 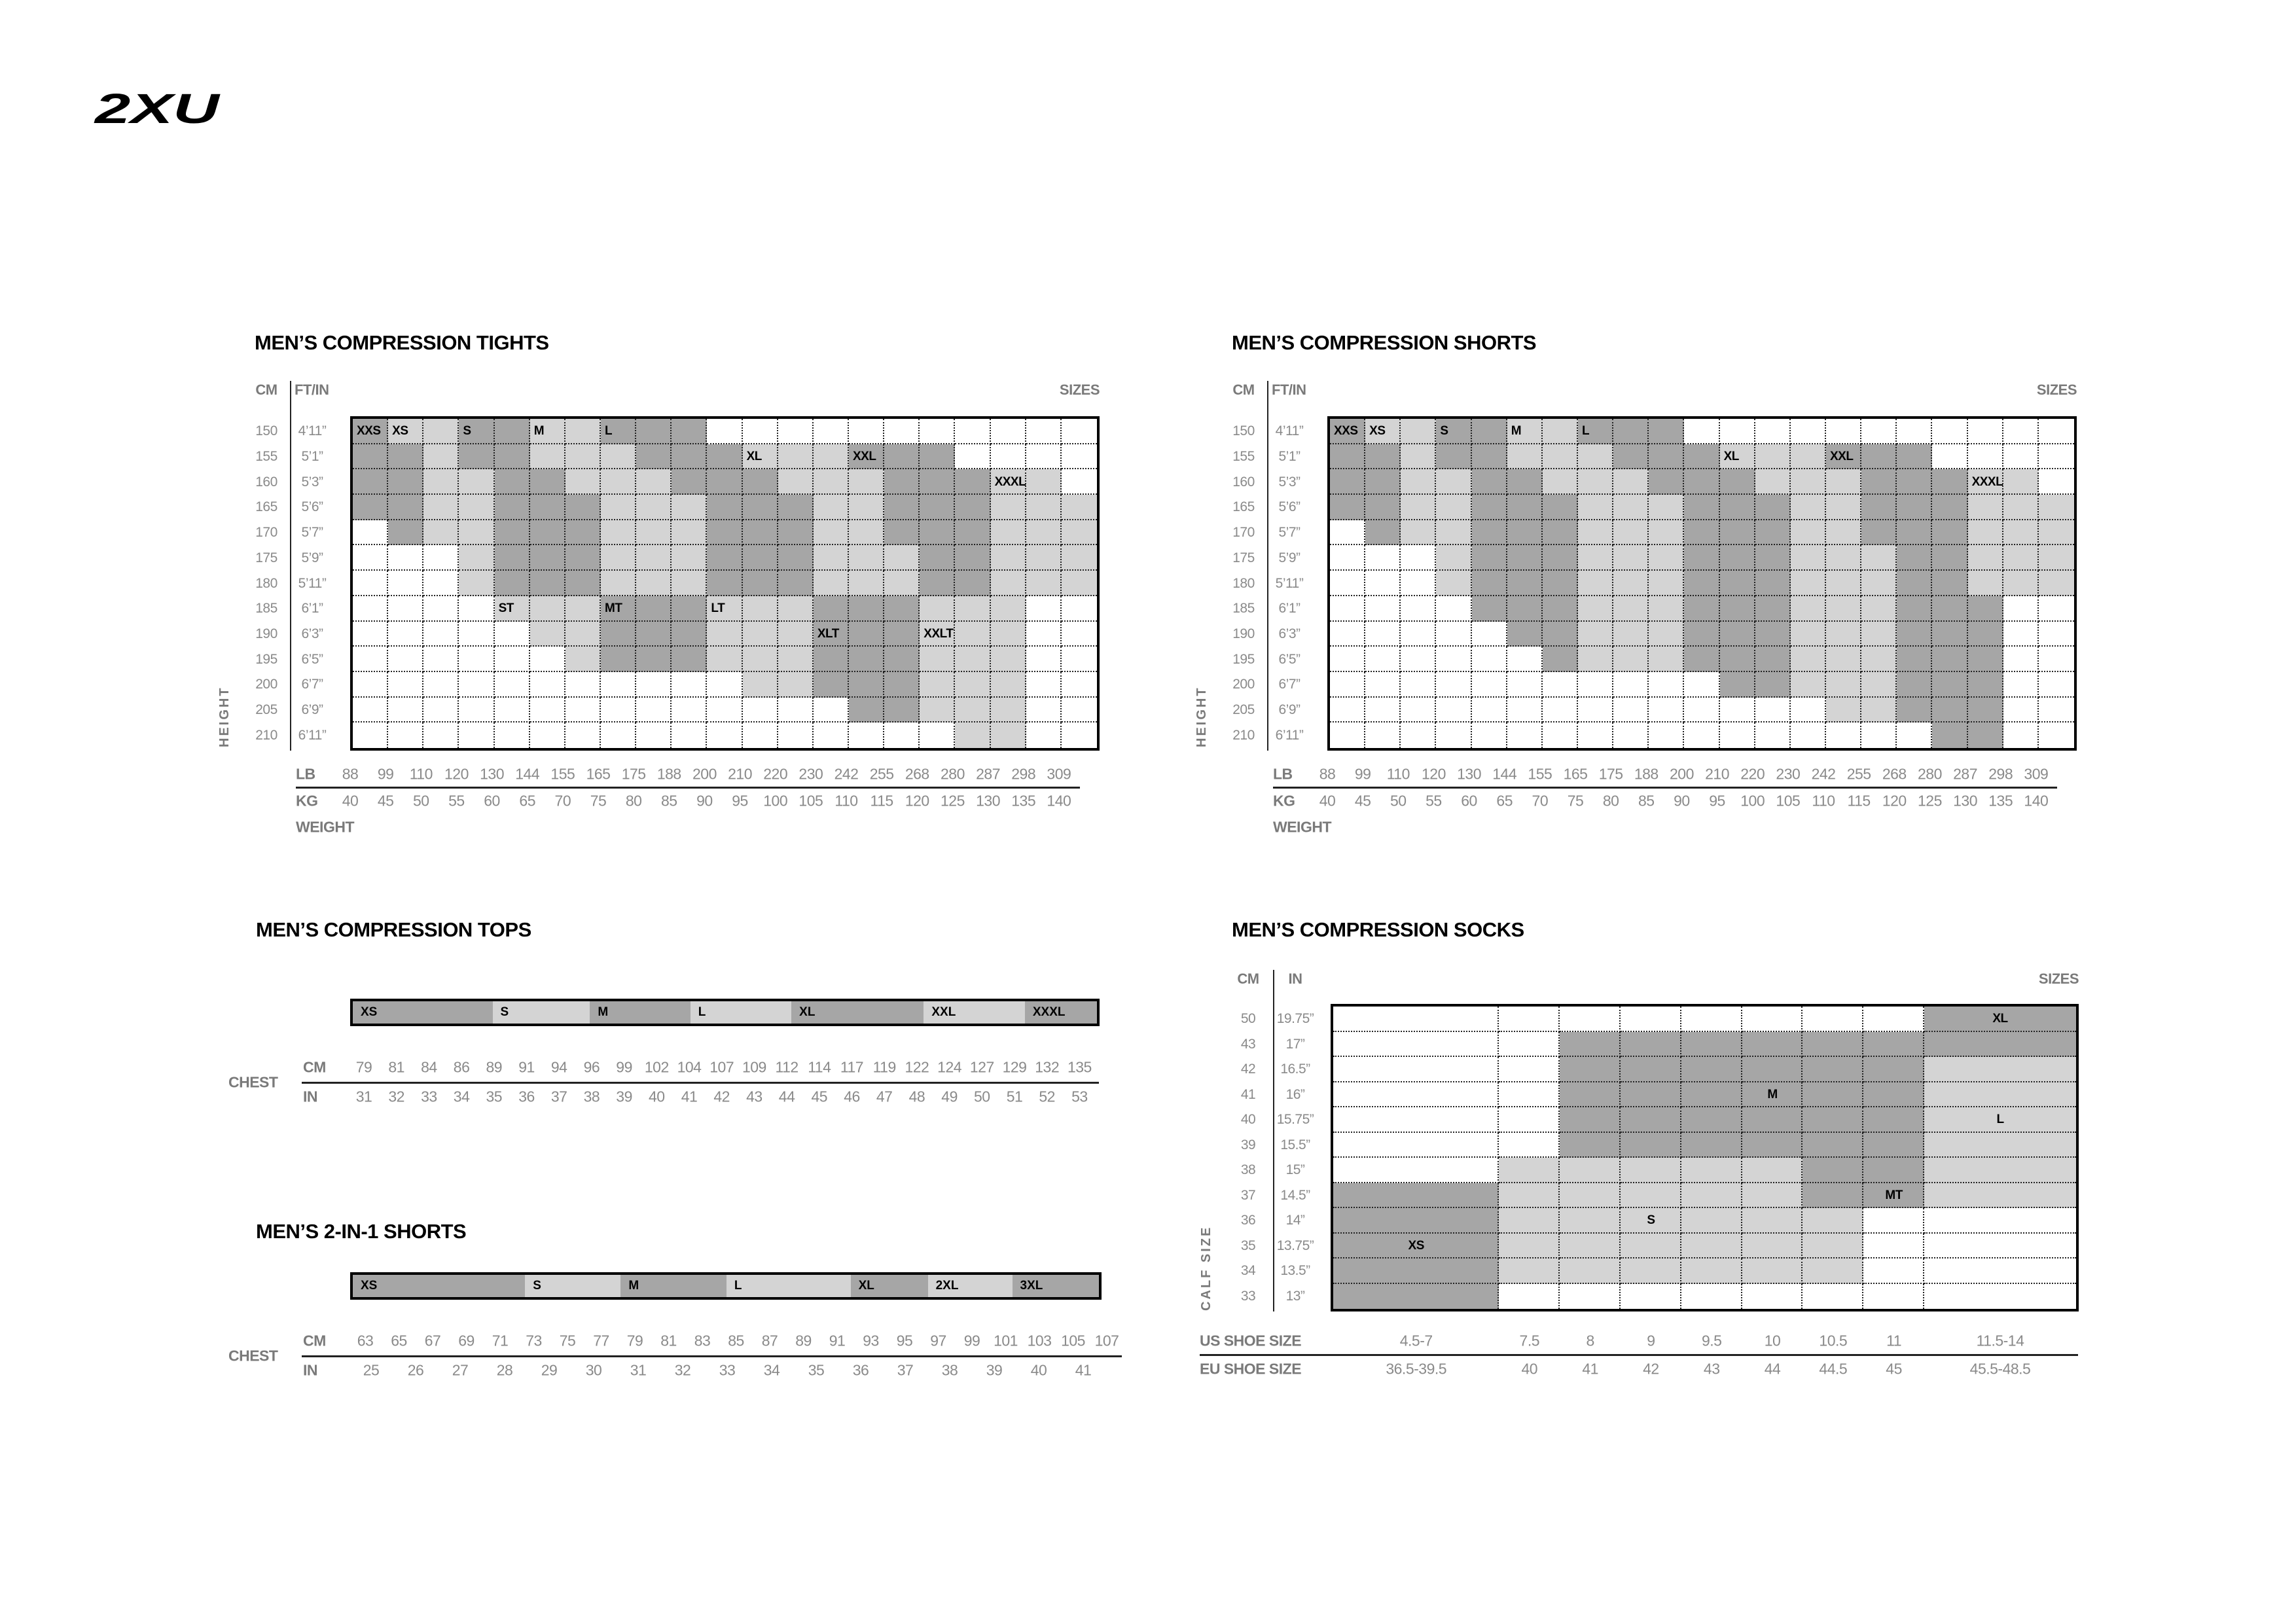 What do you see at coordinates (1243, 608) in the screenshot?
I see `height-cm-label: 185` at bounding box center [1243, 608].